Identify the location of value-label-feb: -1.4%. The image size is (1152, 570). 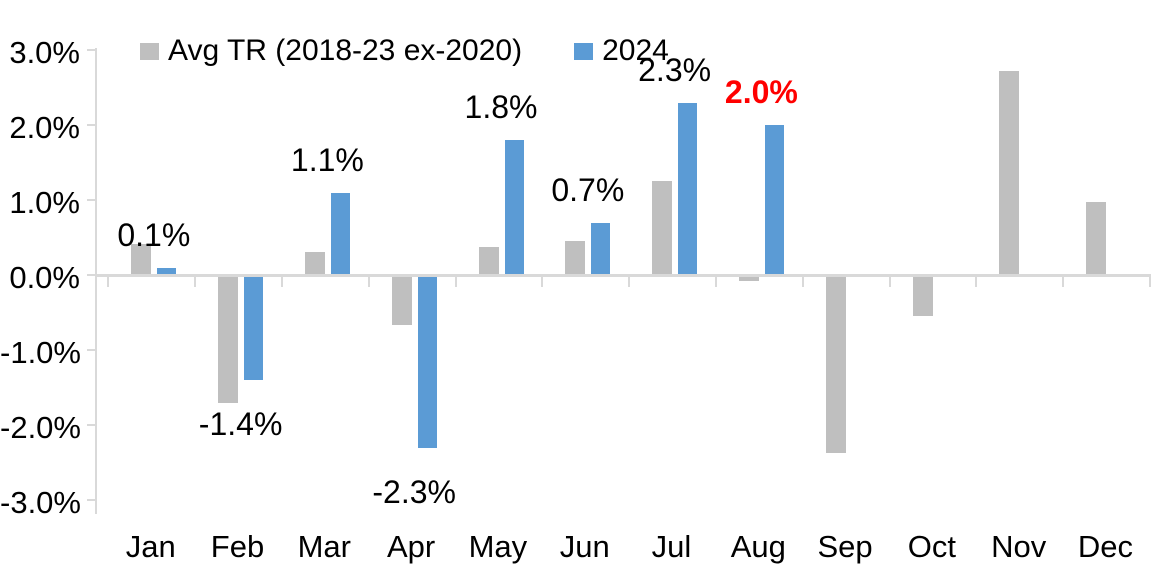
(240, 424).